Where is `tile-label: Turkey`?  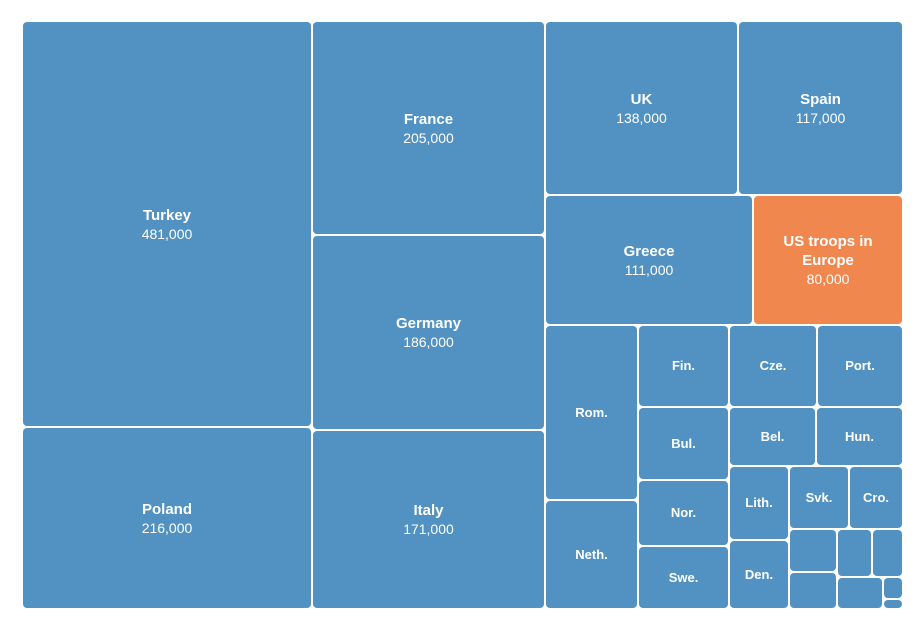 tile-label: Turkey is located at coordinates (167, 215).